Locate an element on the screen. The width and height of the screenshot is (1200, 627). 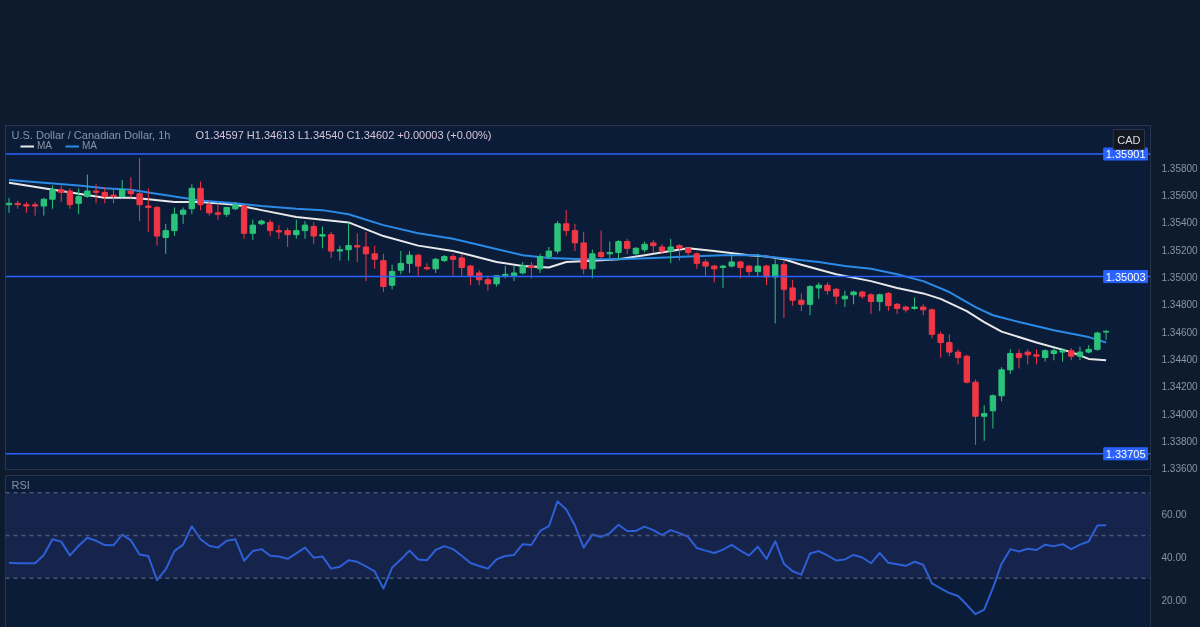
y-tick-label: 1.35400 is located at coordinates (1180, 223).